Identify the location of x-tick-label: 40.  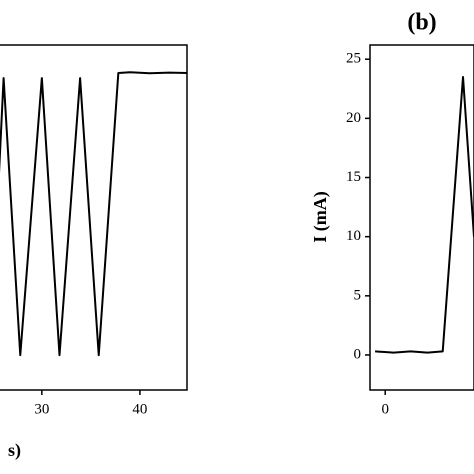
(139, 409).